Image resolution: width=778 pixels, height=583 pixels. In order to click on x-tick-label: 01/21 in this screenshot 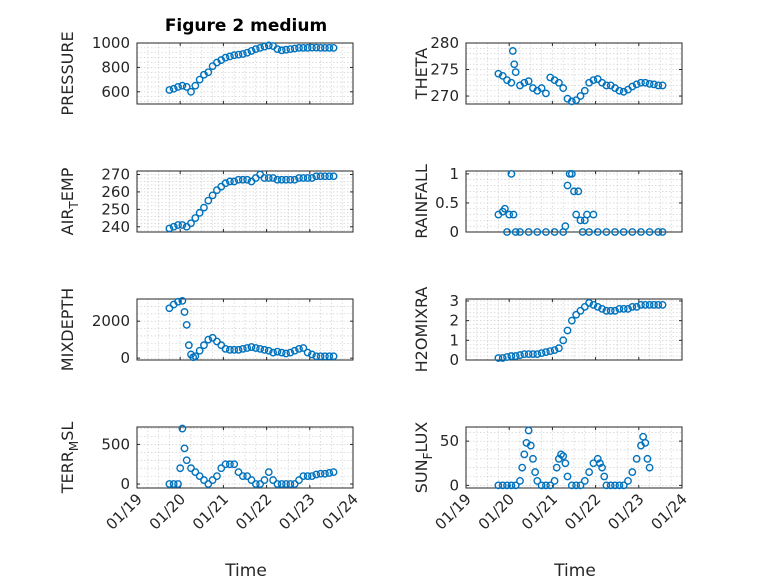, I will do `click(539, 511)`.